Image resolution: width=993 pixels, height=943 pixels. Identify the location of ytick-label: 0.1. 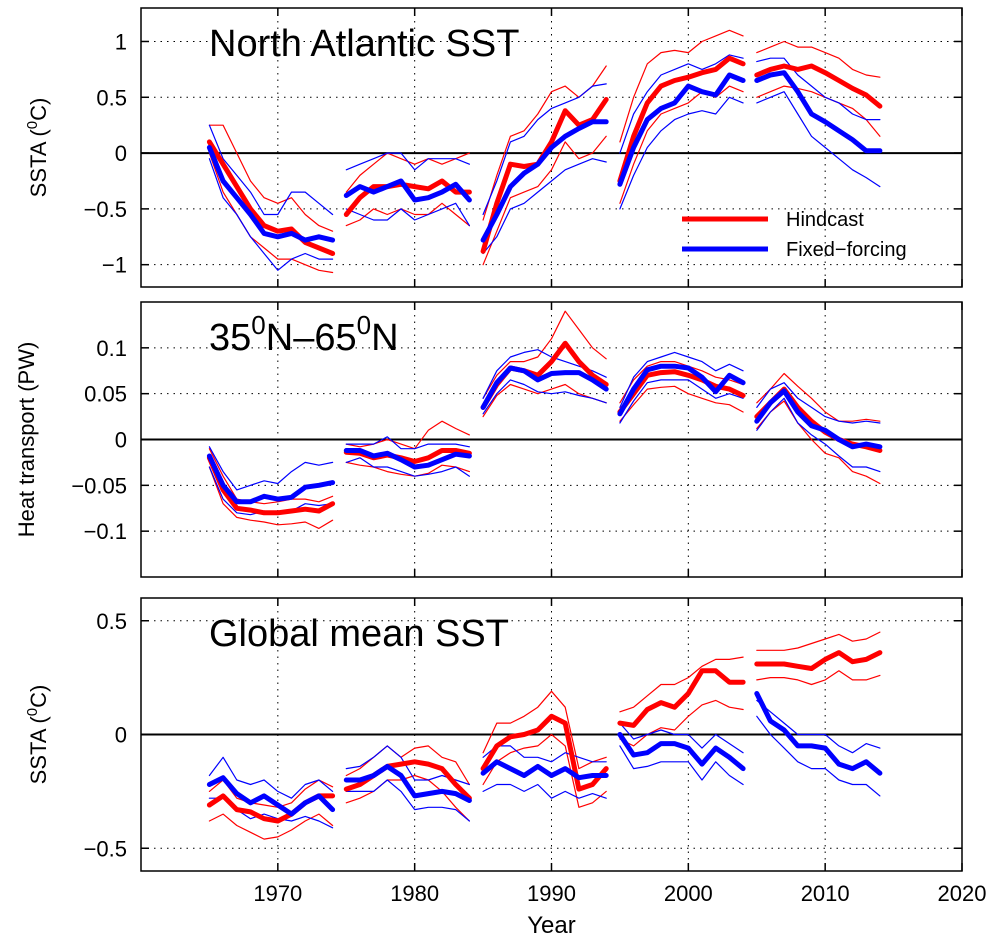
(111, 348).